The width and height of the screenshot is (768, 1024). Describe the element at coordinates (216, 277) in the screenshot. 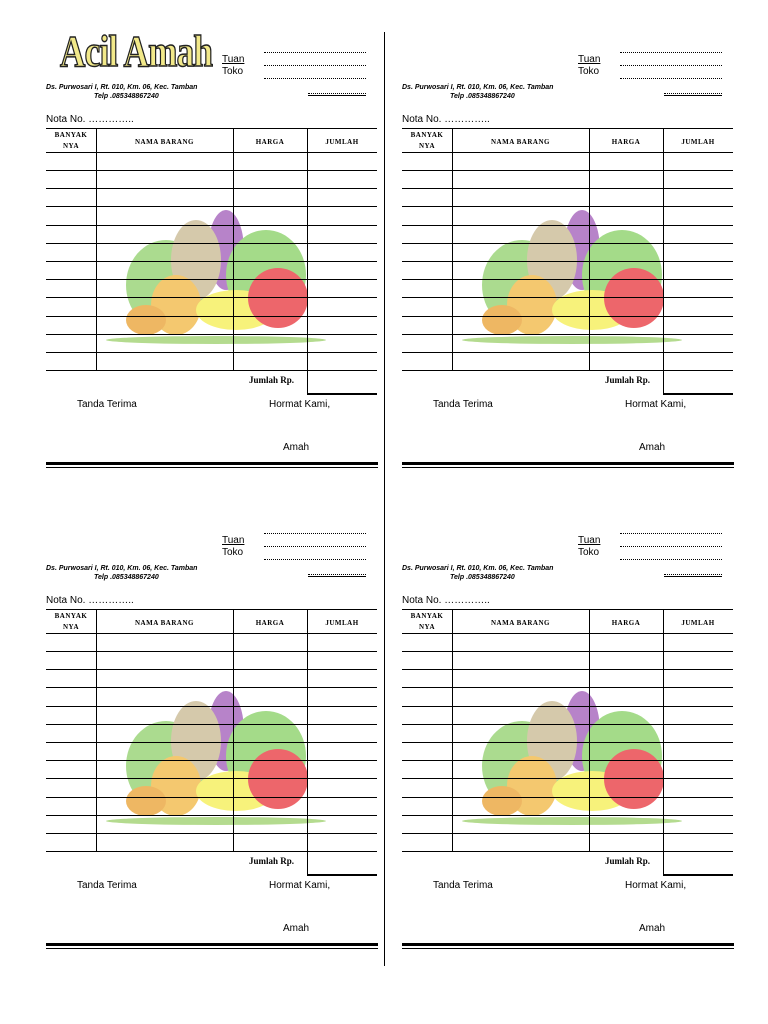

I see `vegetable-illustration` at that location.